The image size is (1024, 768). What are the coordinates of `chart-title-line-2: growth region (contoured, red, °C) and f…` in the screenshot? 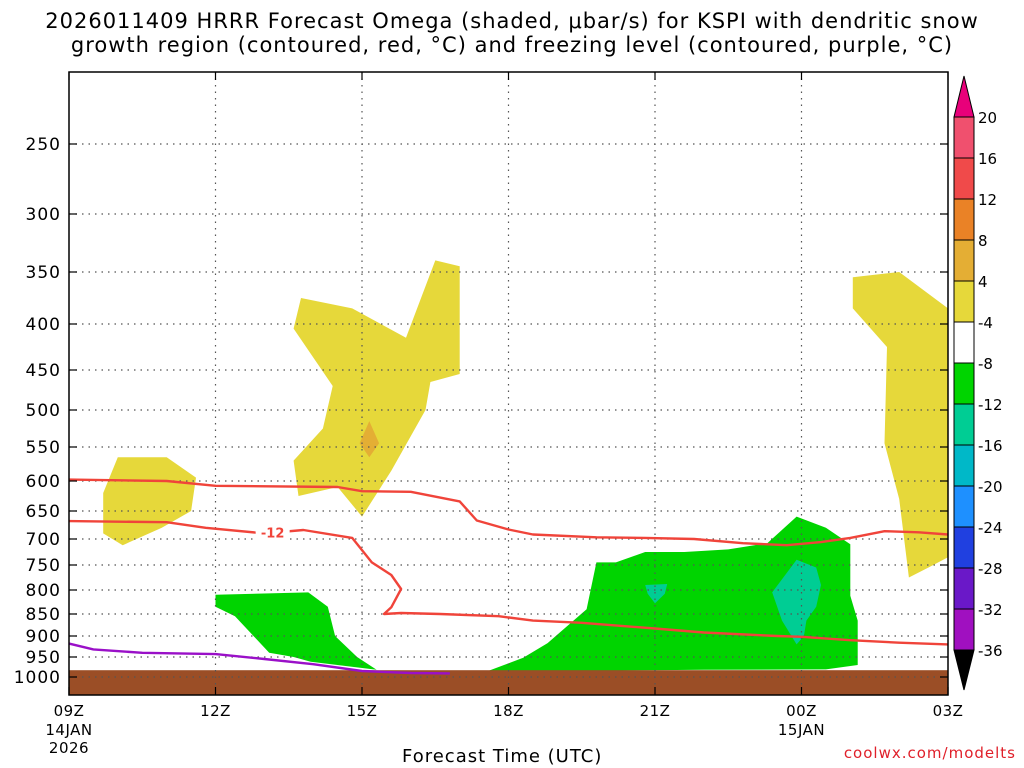 It's located at (512, 45).